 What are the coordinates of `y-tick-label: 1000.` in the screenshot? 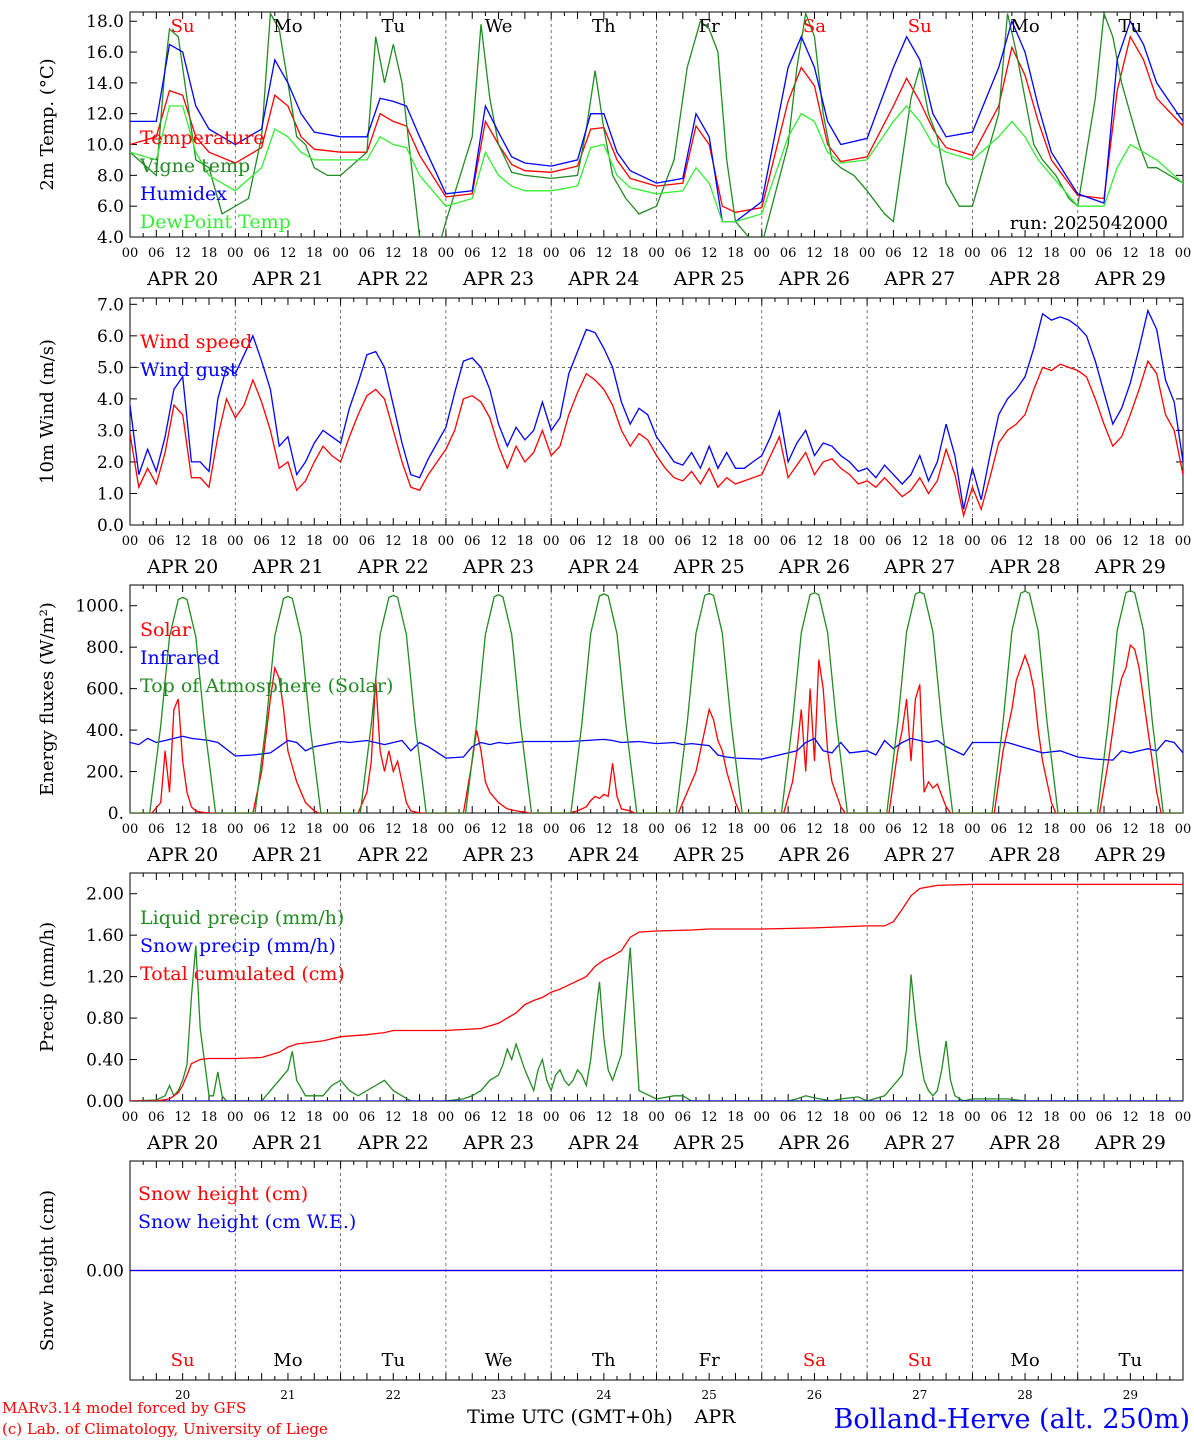 It's located at (99, 607).